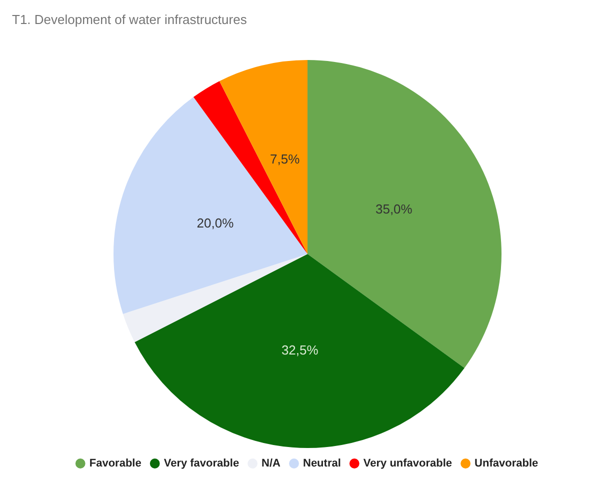  Describe the element at coordinates (394, 209) in the screenshot. I see `data-label: 35,0%` at that location.